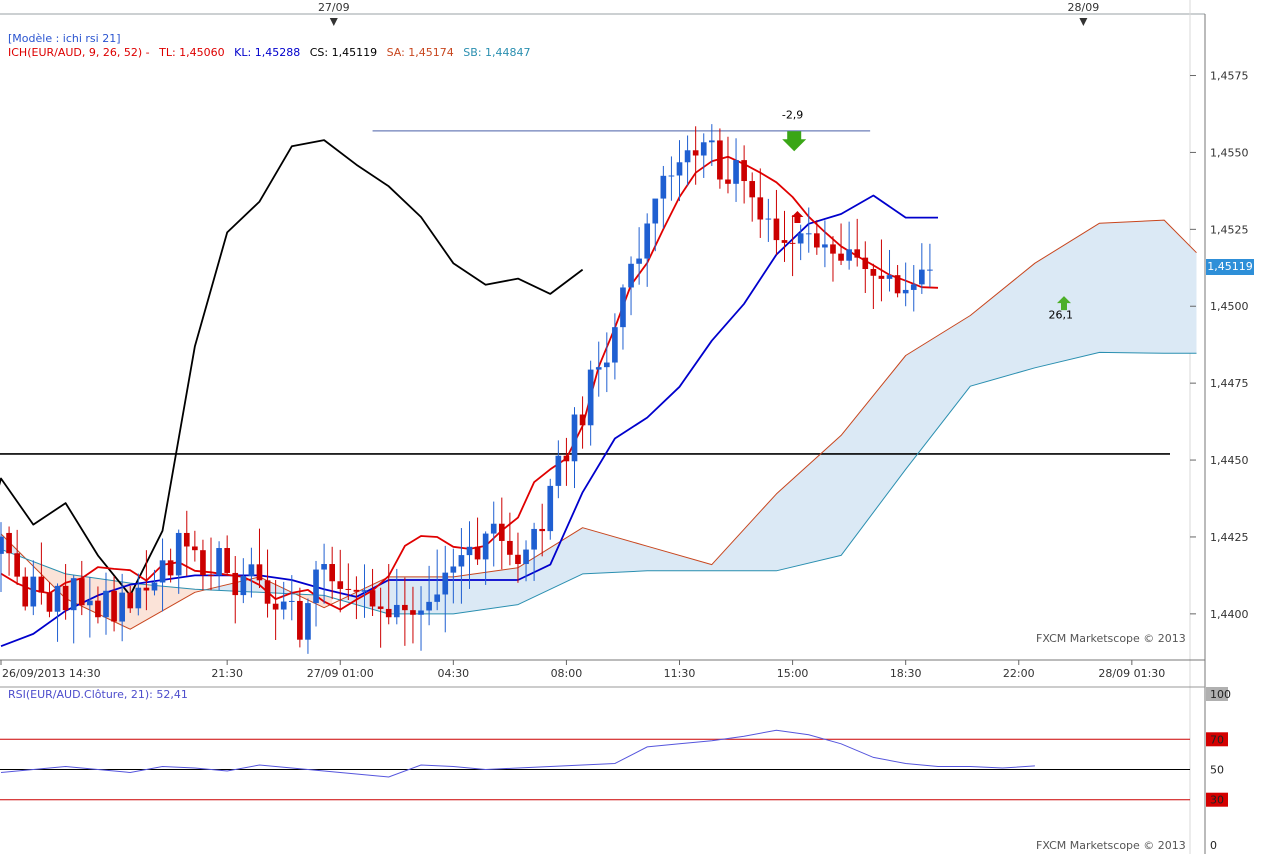 The width and height of the screenshot is (1263, 858). Describe the element at coordinates (51, 673) in the screenshot. I see `x-tick-label-0: 26/09/2013 14:30` at that location.